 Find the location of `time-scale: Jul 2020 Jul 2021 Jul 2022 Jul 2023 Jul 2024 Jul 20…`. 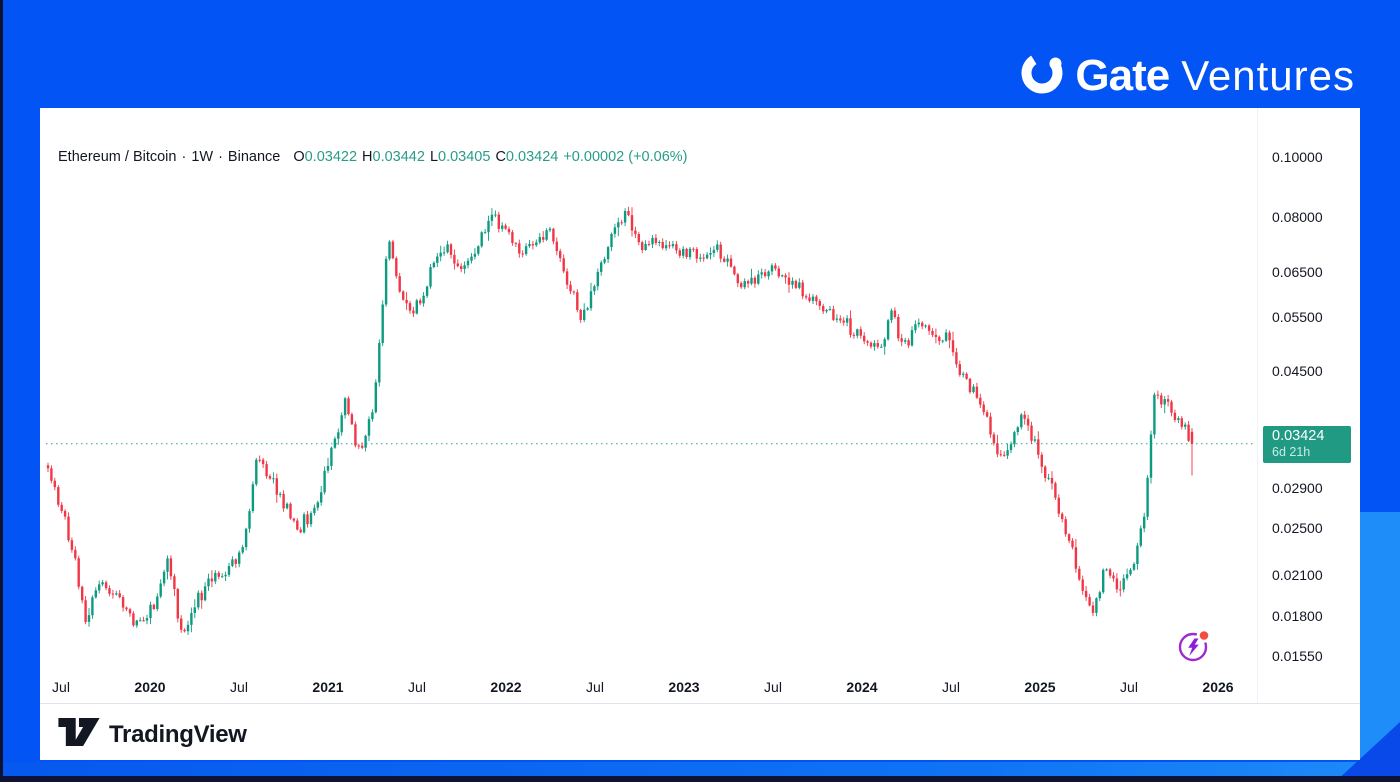

time-scale: Jul 2020 Jul 2021 Jul 2022 Jul 2023 Jul 2024 Jul 20… is located at coordinates (649, 689).